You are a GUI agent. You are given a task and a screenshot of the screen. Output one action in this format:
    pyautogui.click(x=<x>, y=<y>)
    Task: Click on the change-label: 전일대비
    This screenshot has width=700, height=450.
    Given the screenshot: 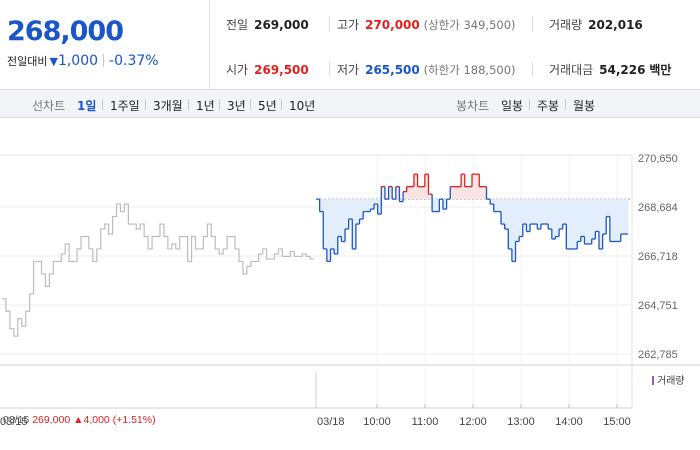 What is the action you would take?
    pyautogui.click(x=27, y=61)
    